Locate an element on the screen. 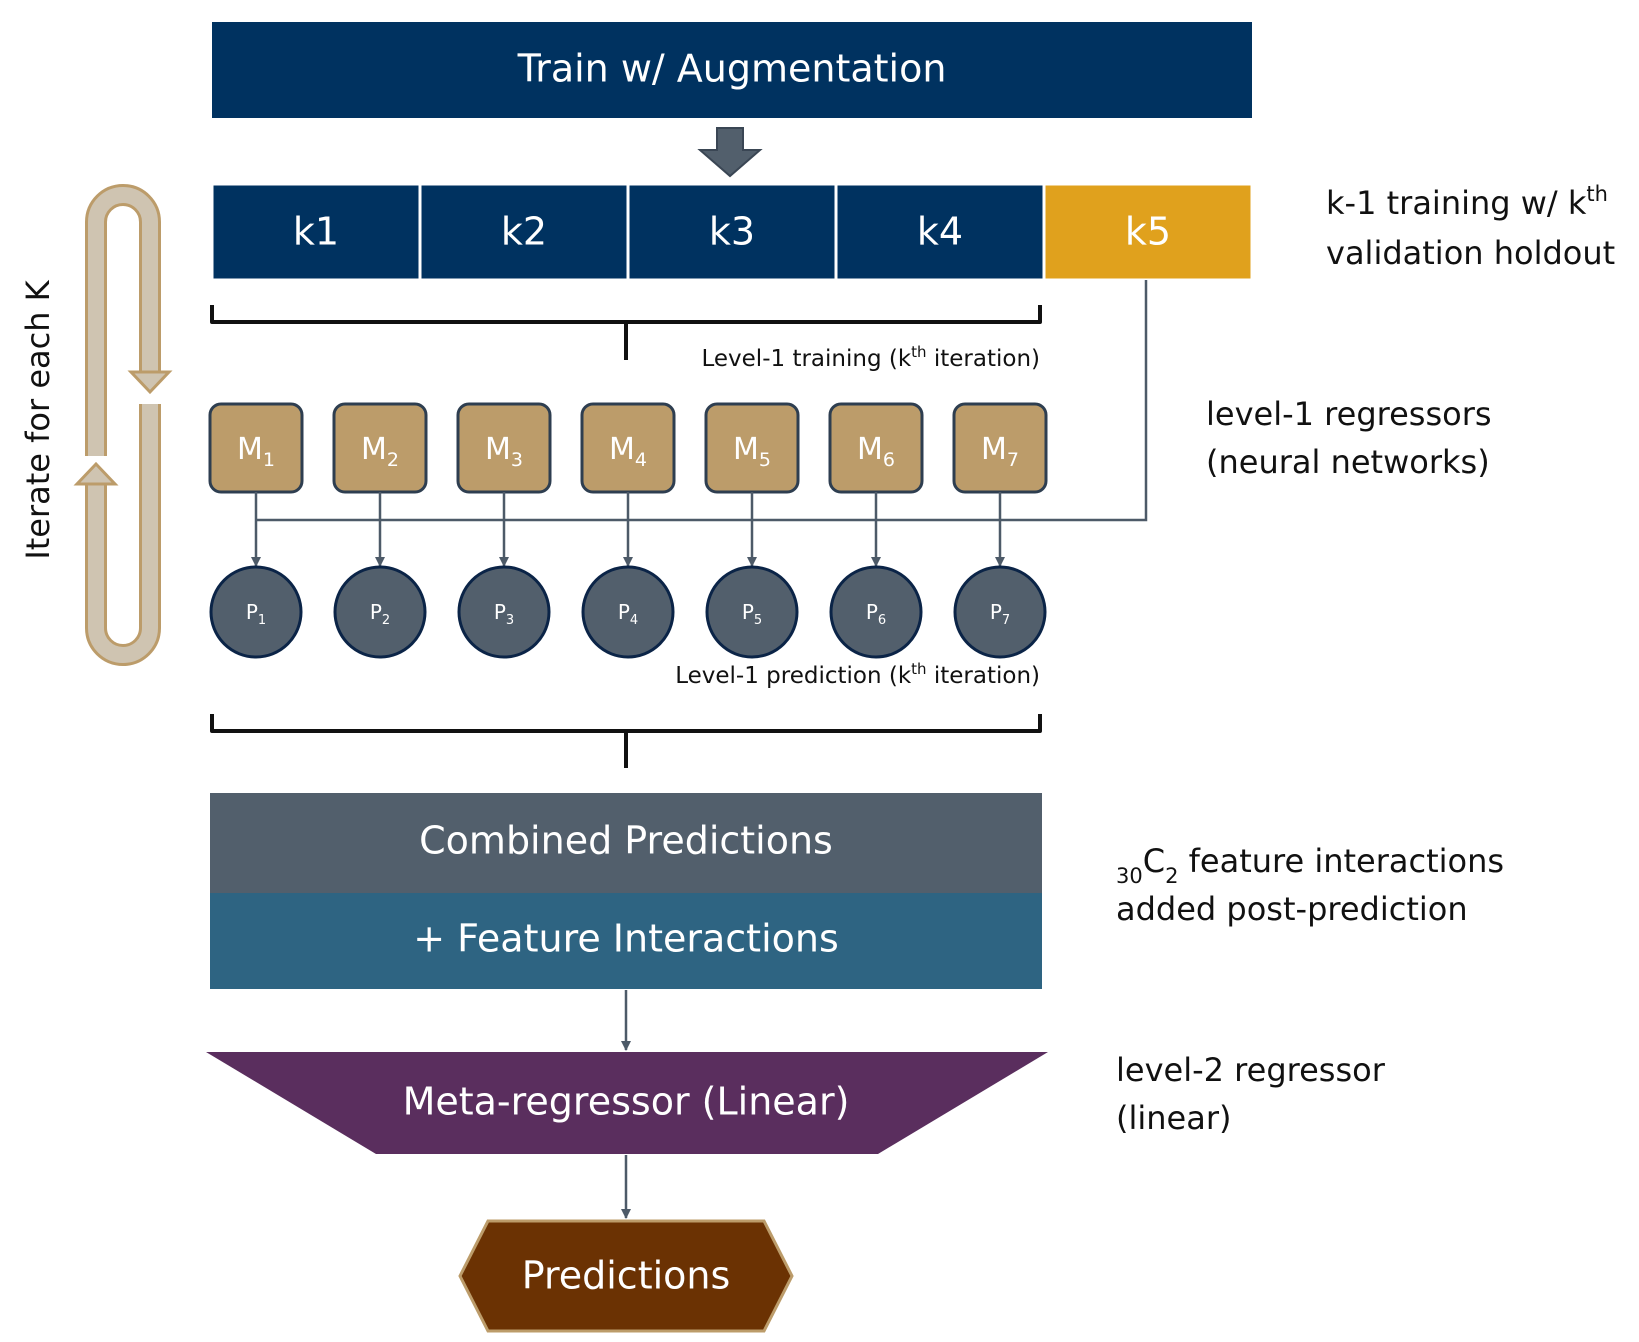  down-block-arrow is located at coordinates (730, 152).